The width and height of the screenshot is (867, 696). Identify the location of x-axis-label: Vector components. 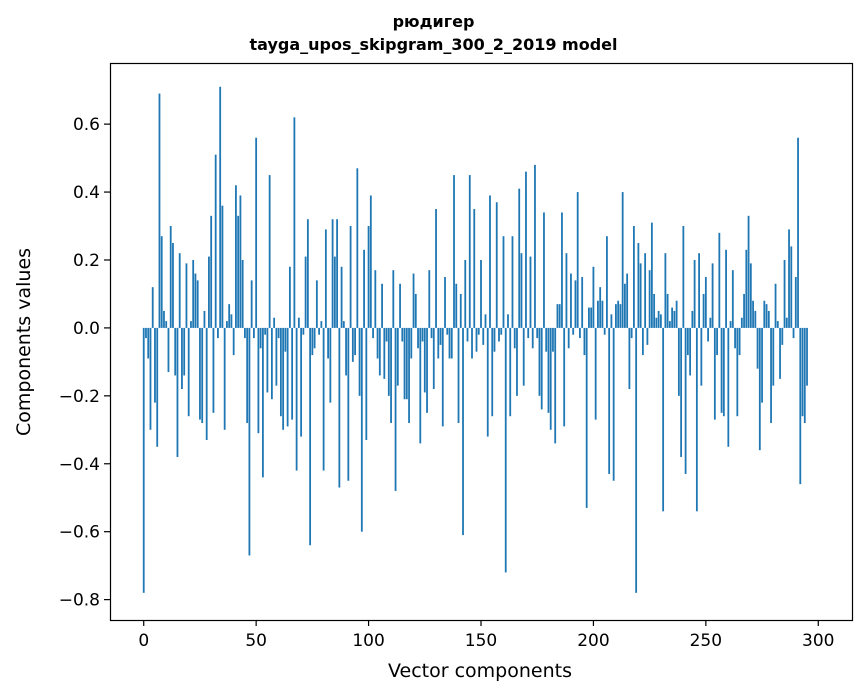
(480, 671).